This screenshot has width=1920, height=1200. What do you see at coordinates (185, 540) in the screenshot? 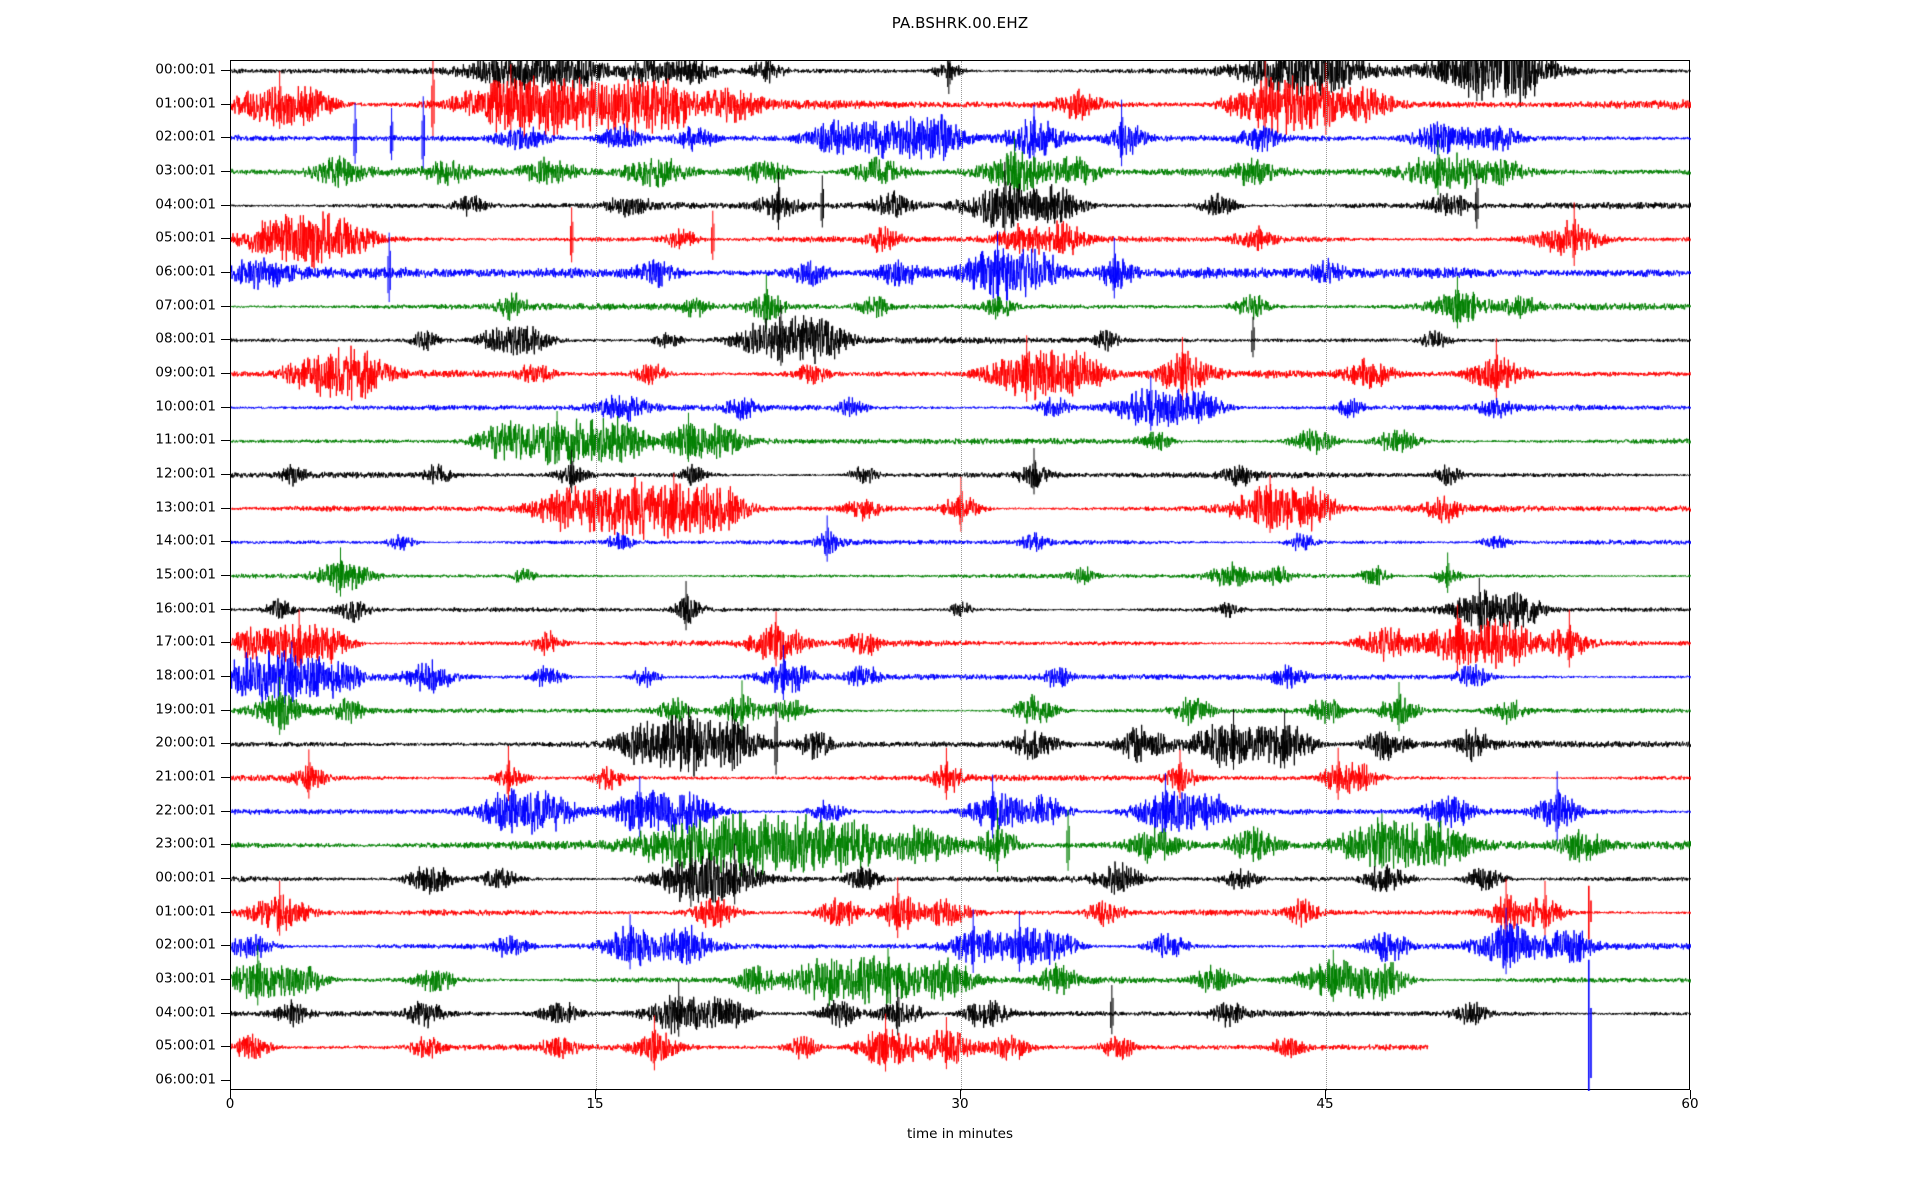
I see `y-tick-label: 14:00:01` at bounding box center [185, 540].